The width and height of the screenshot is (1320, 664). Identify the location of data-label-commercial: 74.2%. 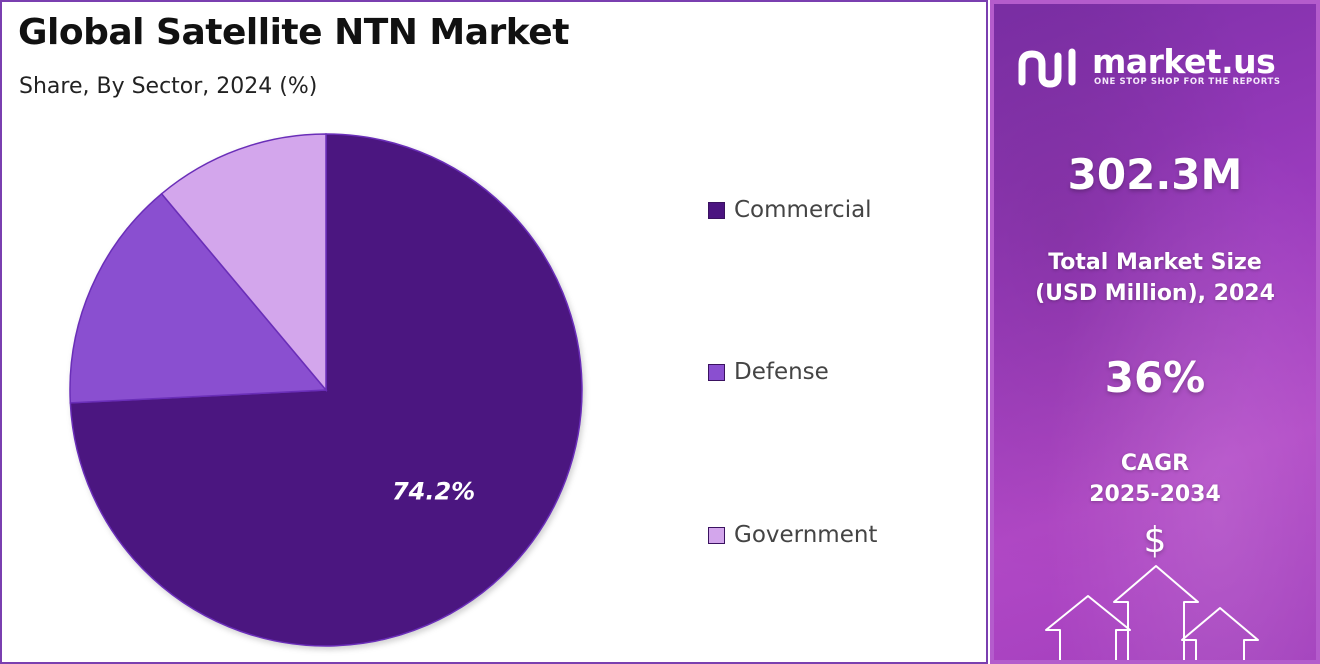
(433, 491).